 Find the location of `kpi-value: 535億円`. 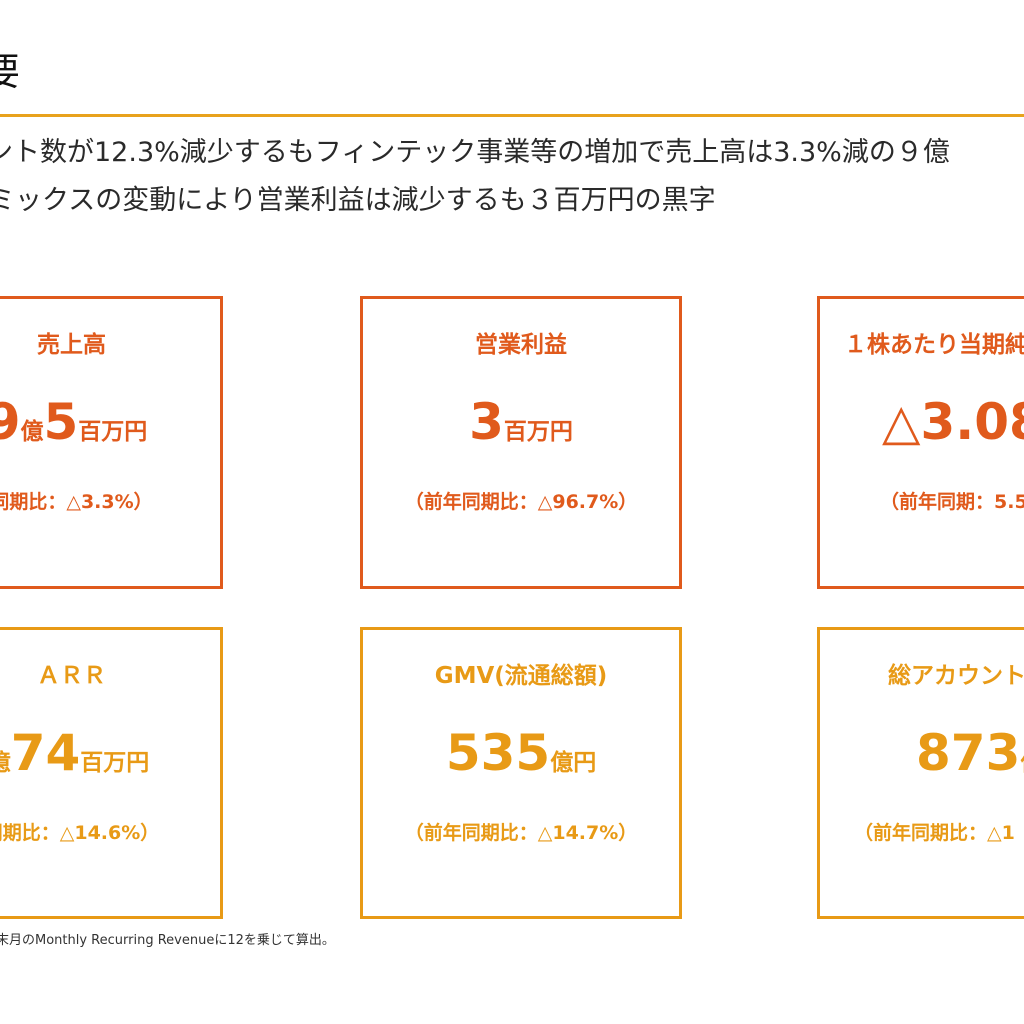

kpi-value: 535億円 is located at coordinates (521, 759).